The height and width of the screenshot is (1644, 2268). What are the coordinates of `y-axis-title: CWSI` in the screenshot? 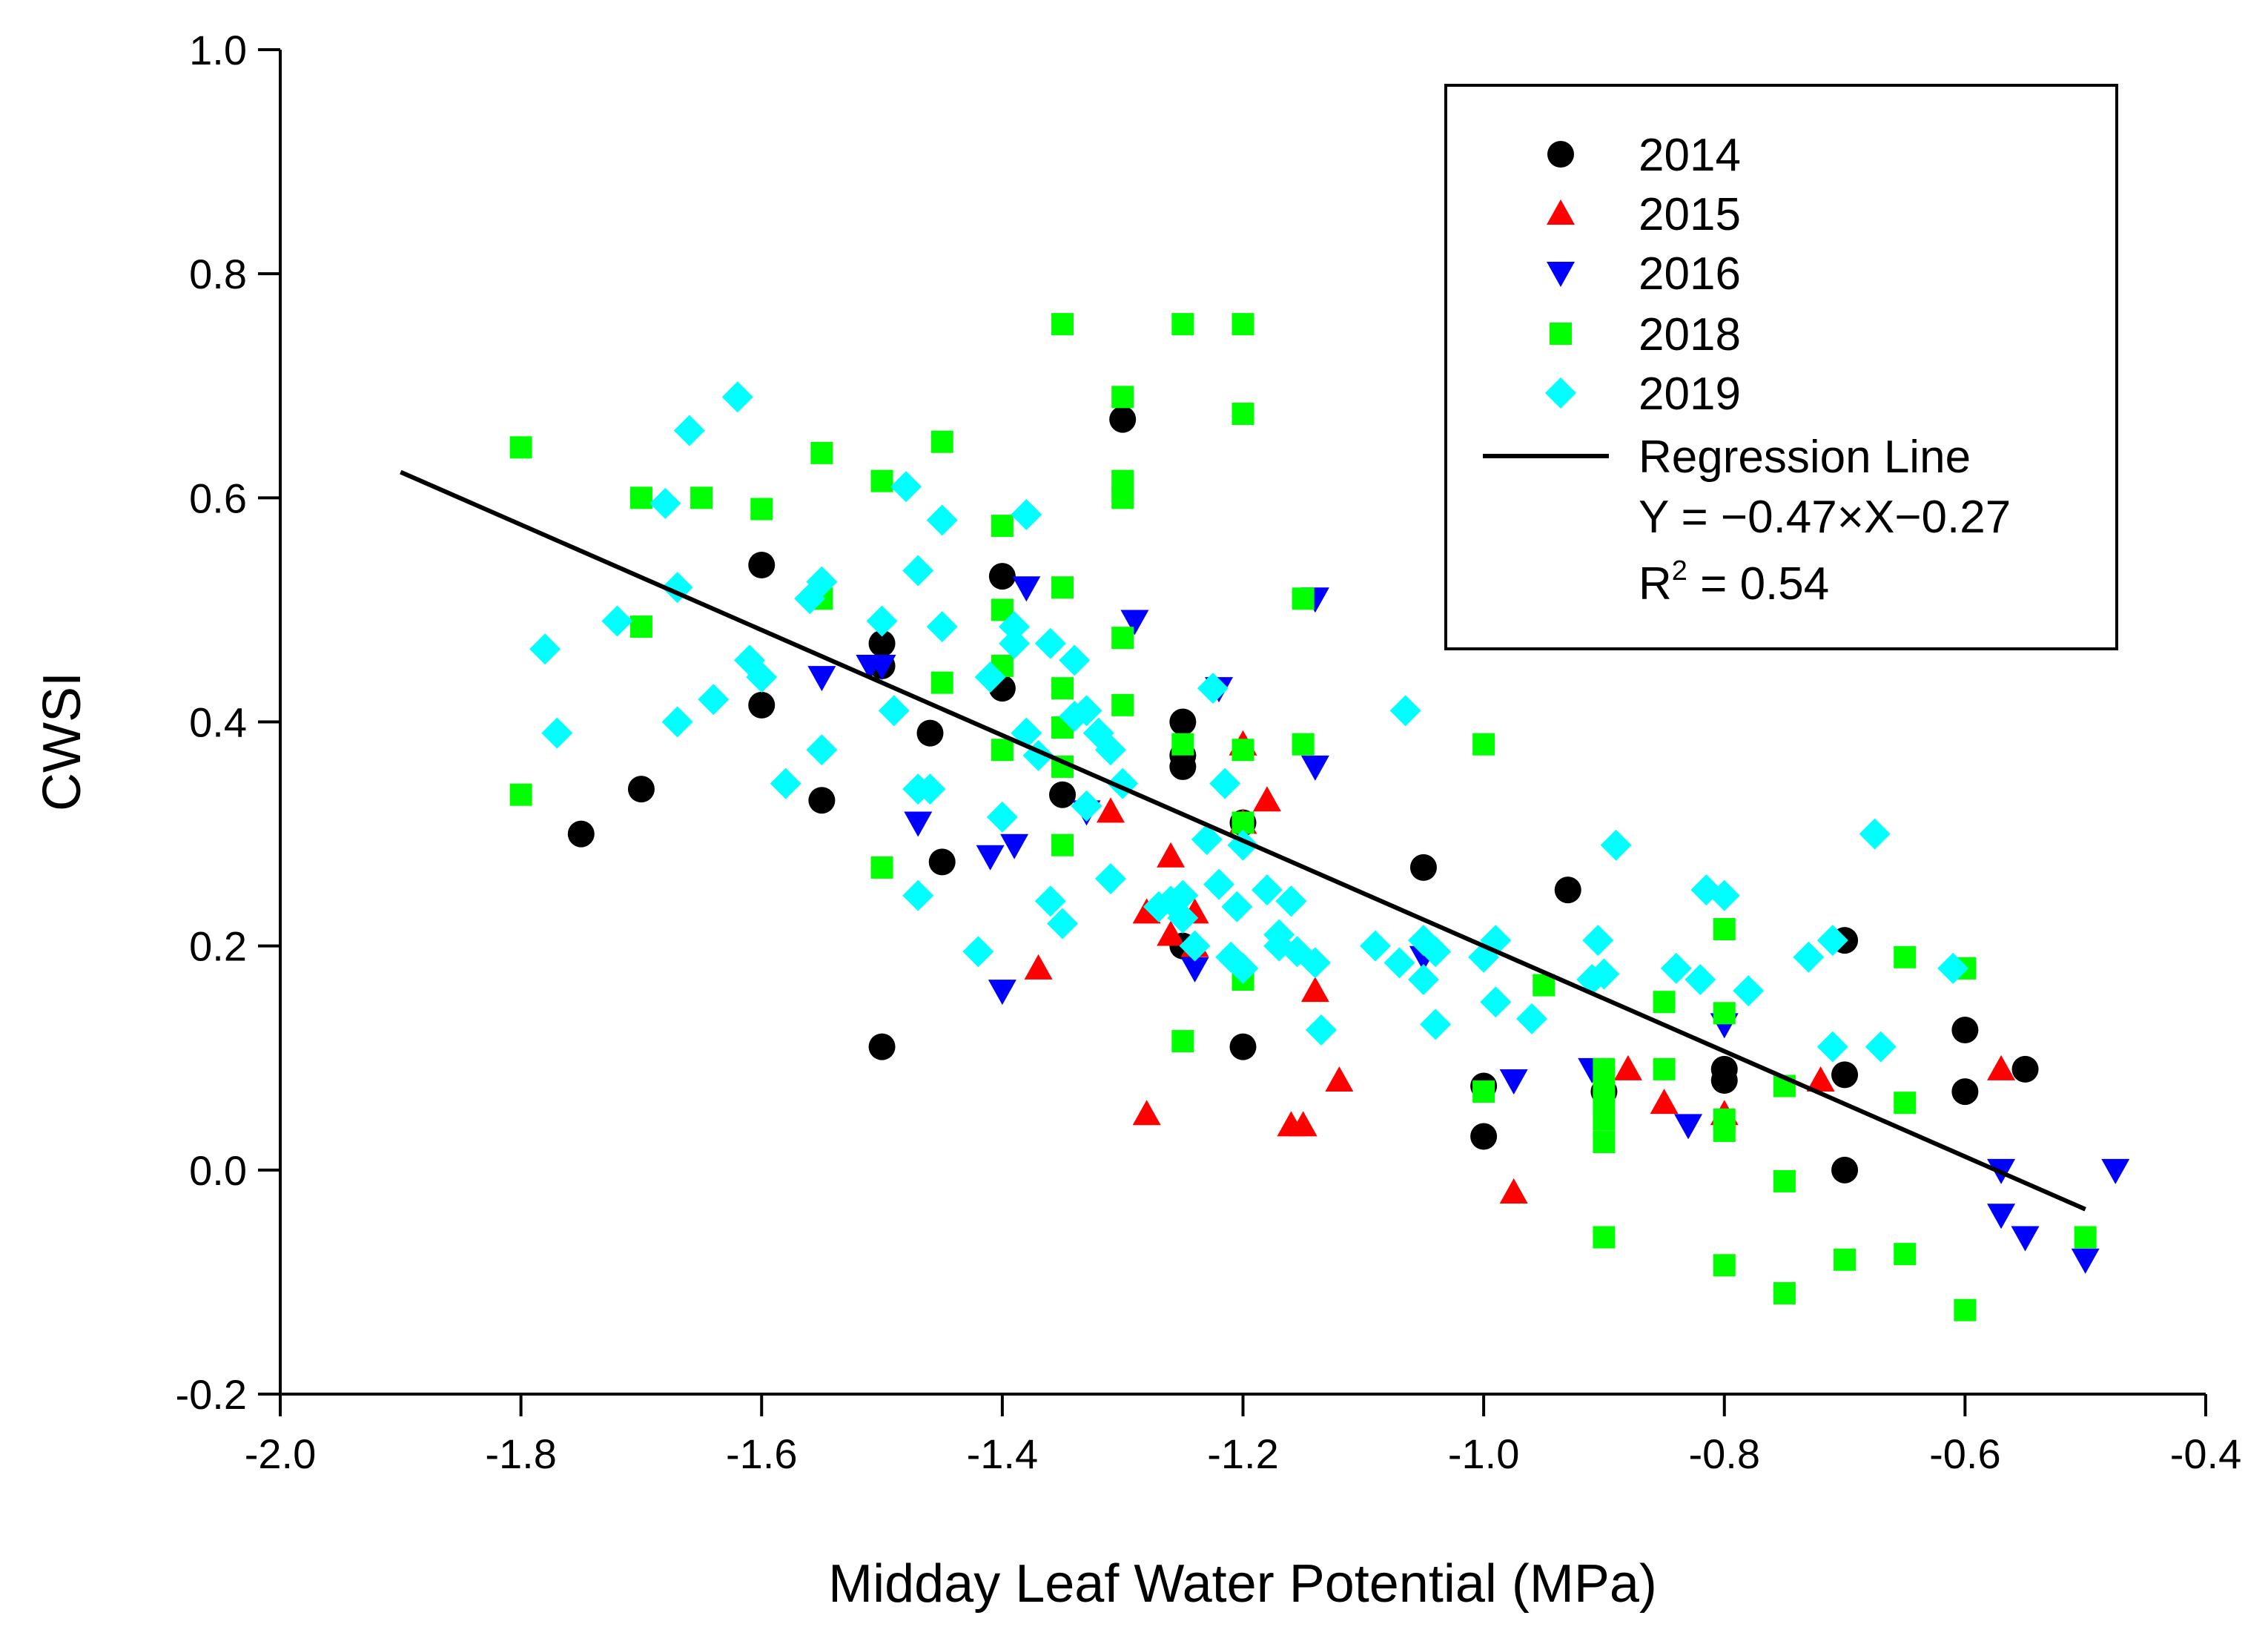 It's located at (62, 741).